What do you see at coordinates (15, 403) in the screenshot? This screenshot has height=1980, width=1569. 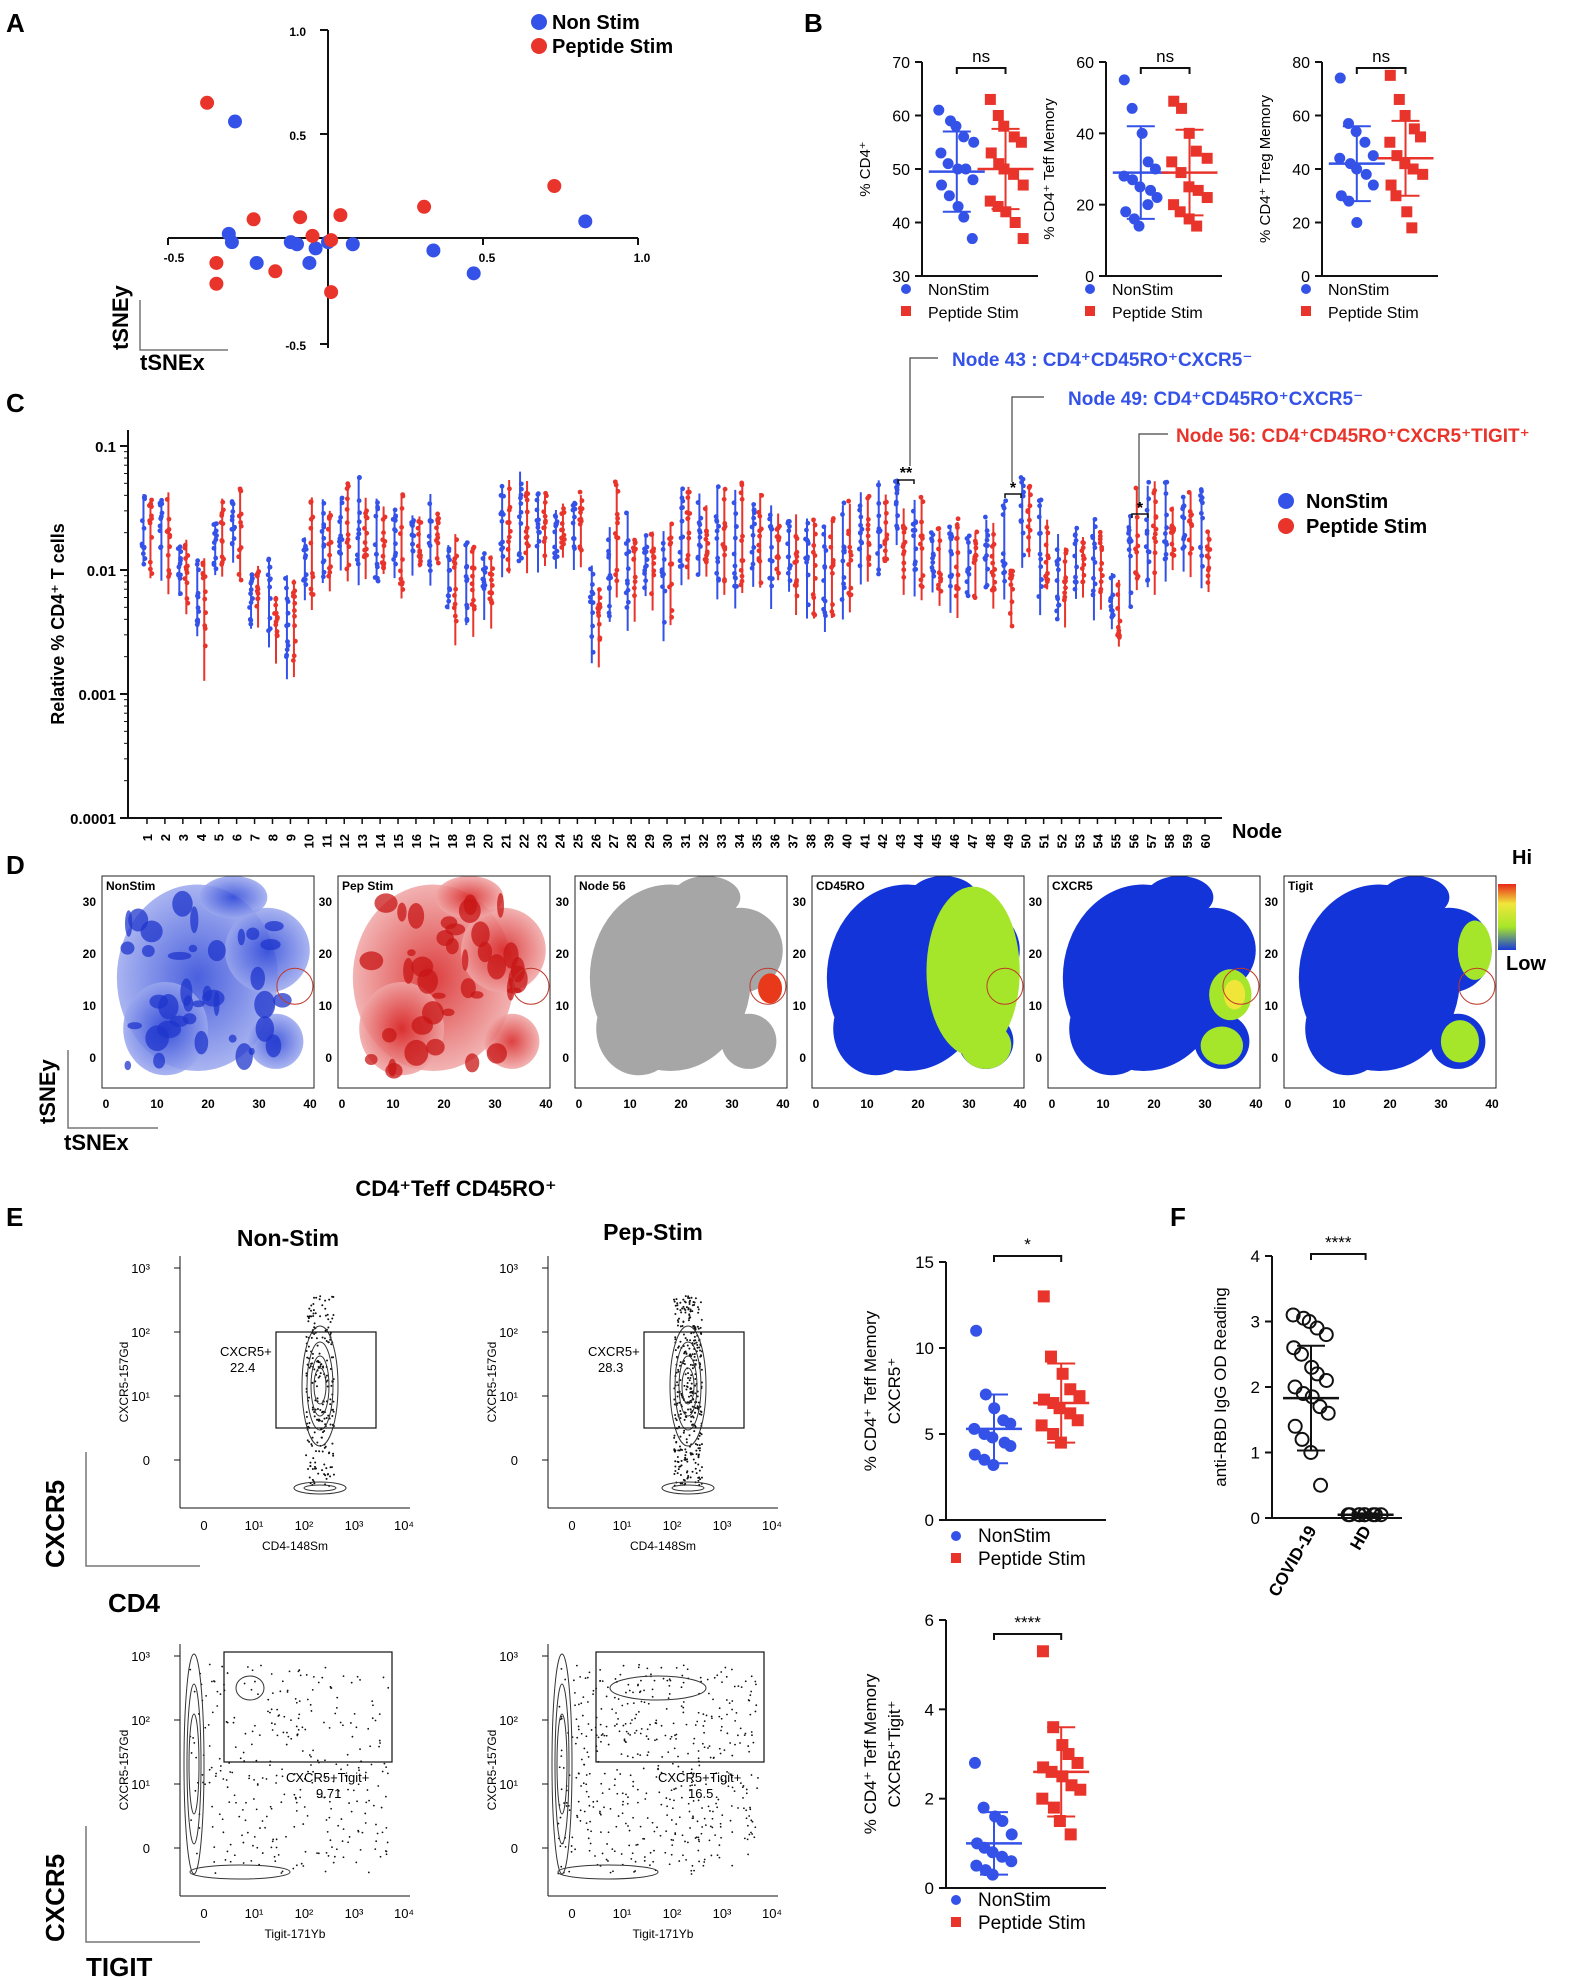 I see `panel-letter-c: C` at bounding box center [15, 403].